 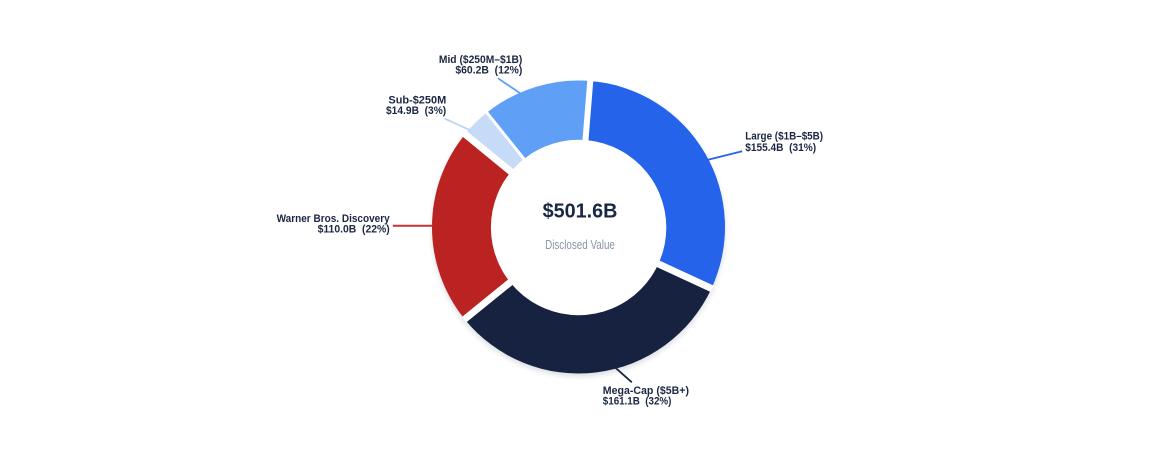 What do you see at coordinates (417, 101) in the screenshot?
I see `svg-text: Sub-$250M` at bounding box center [417, 101].